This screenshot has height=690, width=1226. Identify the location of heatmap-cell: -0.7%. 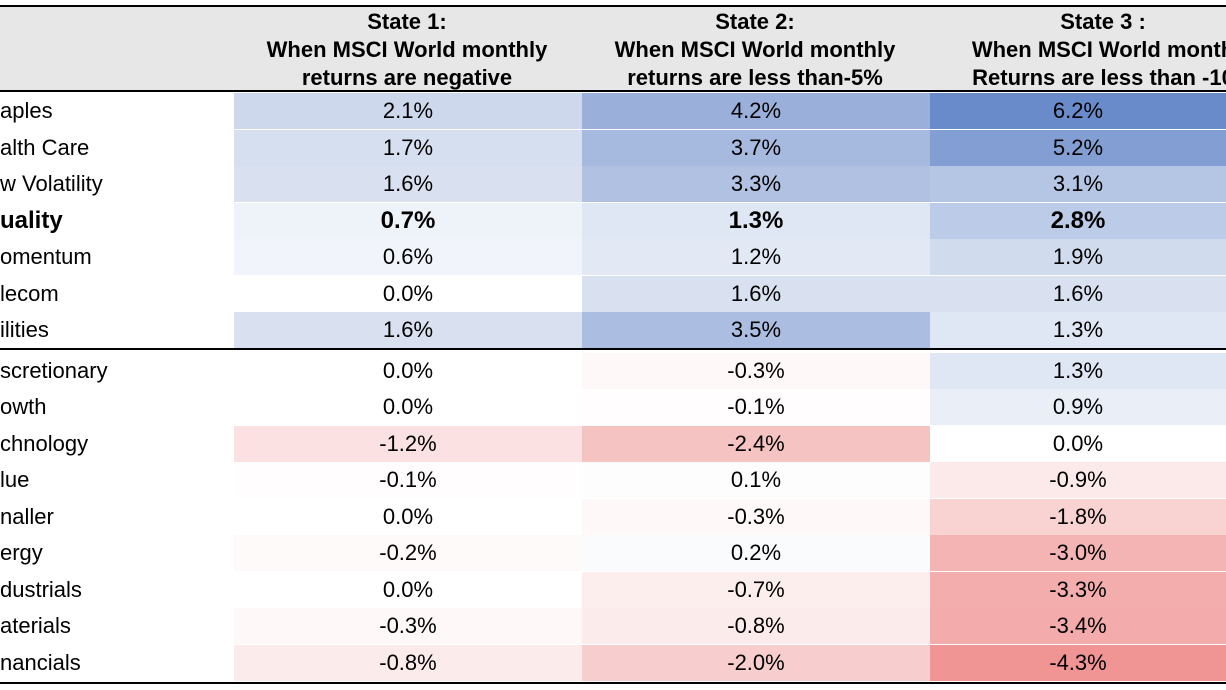
(756, 589).